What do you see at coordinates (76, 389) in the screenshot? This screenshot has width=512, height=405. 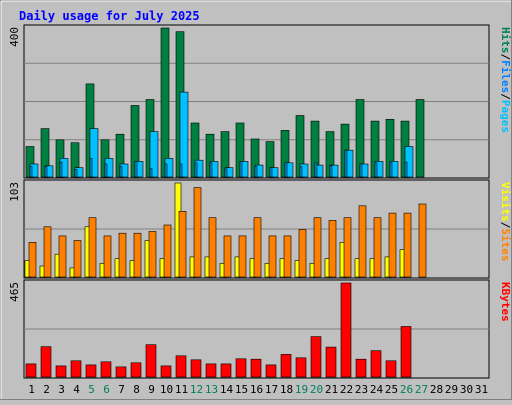 I see `x-tick-label: 4` at bounding box center [76, 389].